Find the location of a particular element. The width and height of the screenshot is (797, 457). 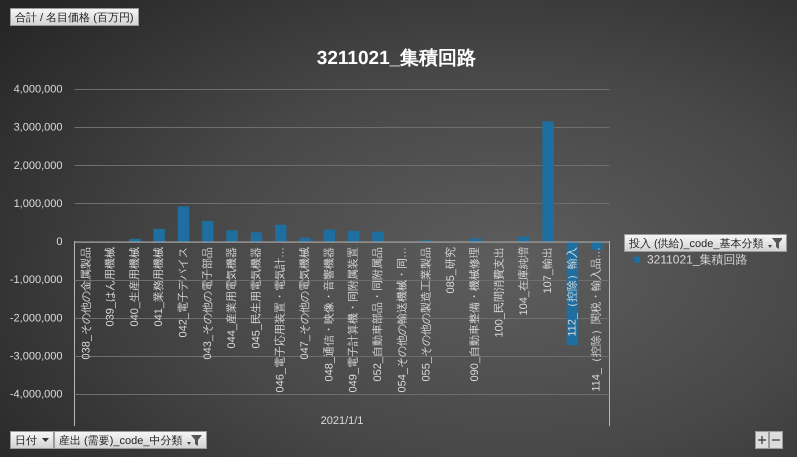

x-tick-label: 085_研究 is located at coordinates (450, 270).